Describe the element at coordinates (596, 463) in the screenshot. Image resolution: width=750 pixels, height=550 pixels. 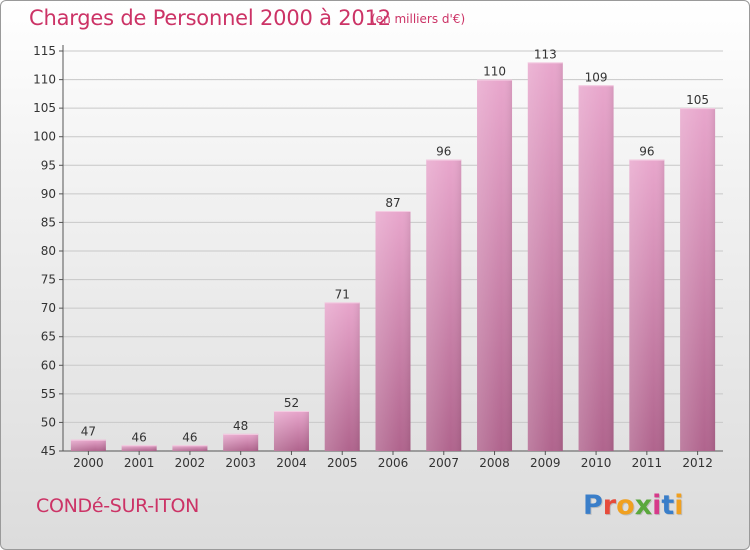
I see `x-tick-label: 2010` at that location.